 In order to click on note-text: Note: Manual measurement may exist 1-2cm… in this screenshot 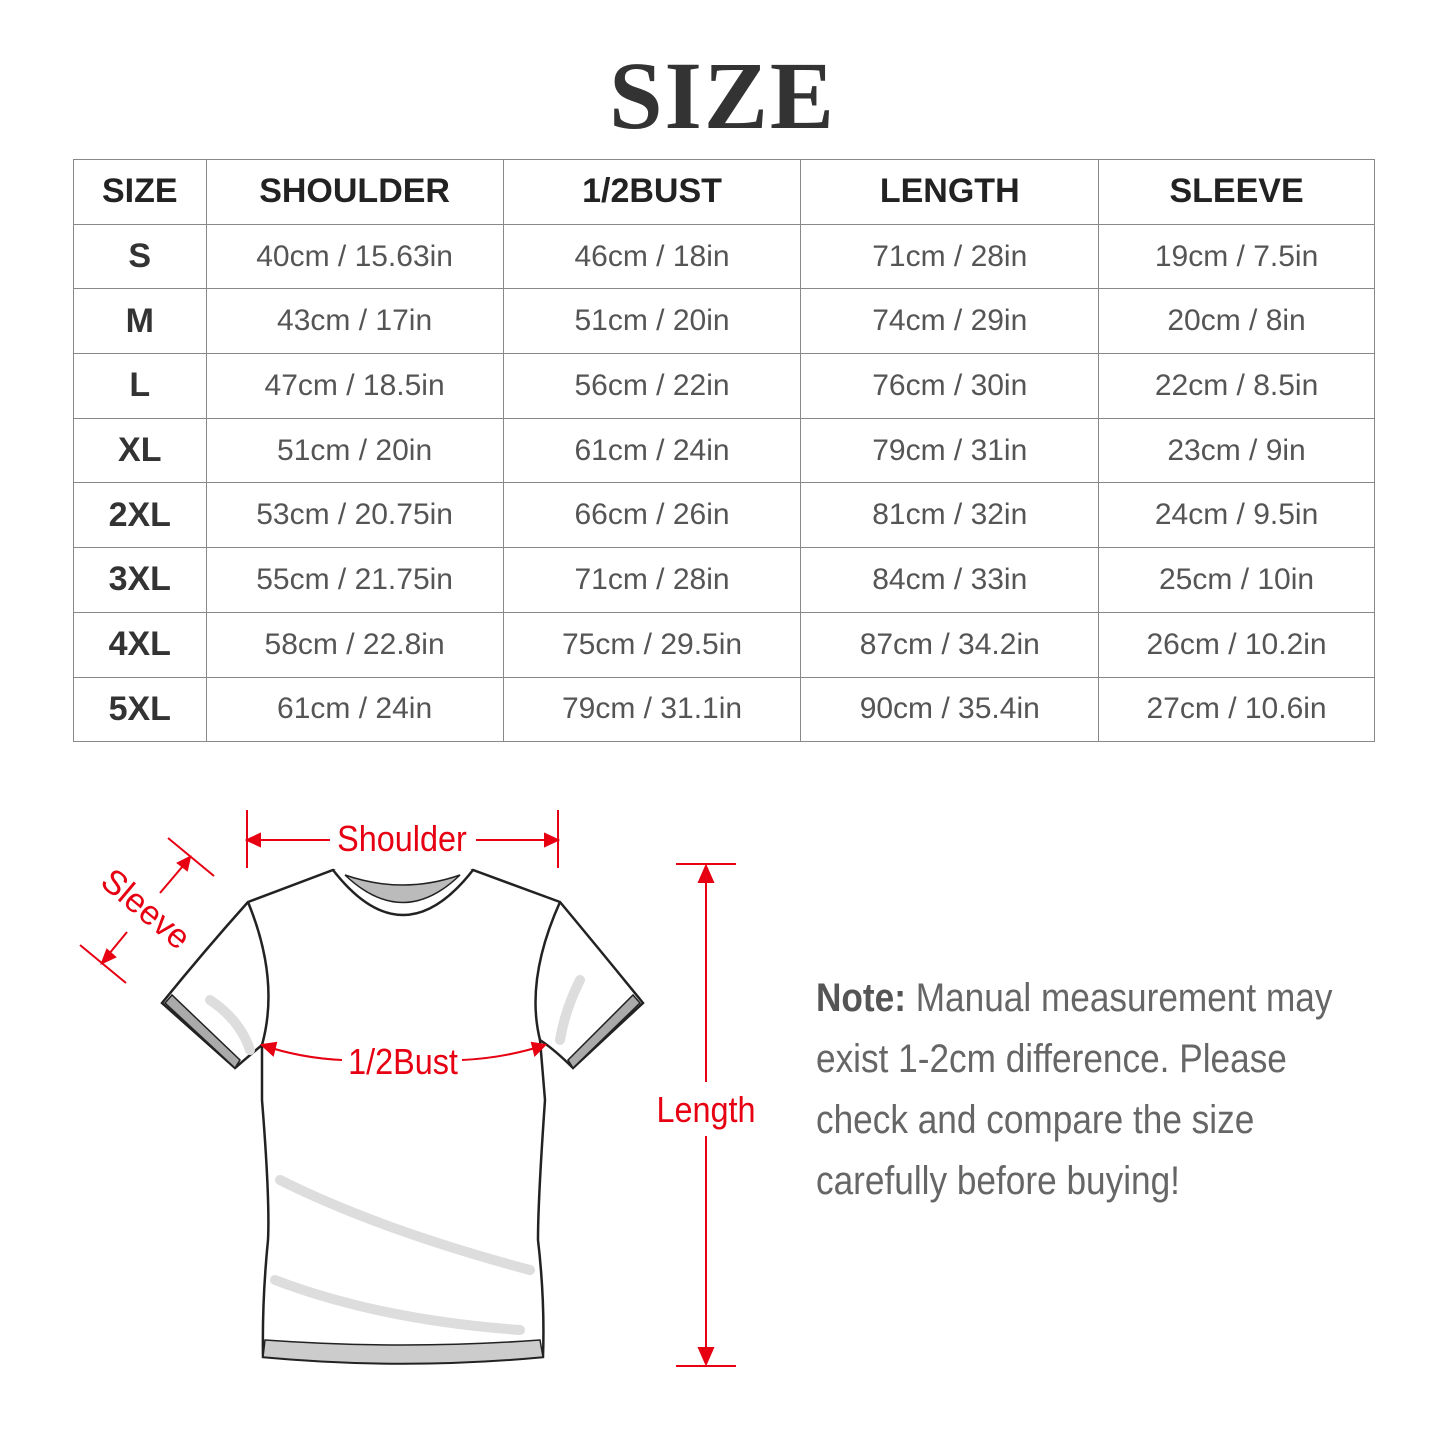, I will do `click(1102, 1090)`.